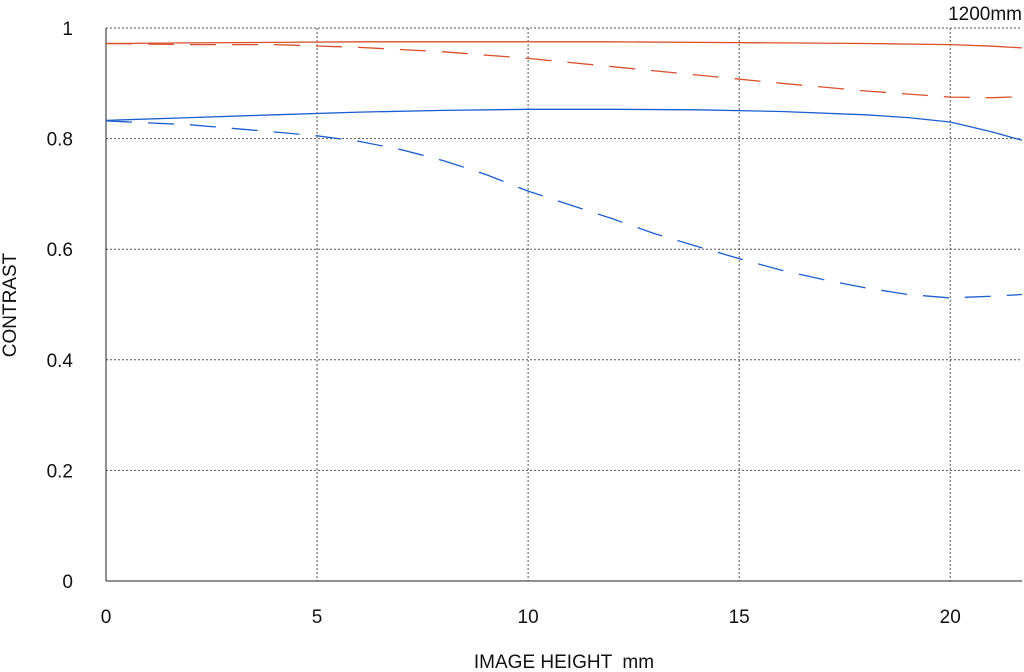 This screenshot has width=1024, height=672. Describe the element at coordinates (60, 140) in the screenshot. I see `y-tick-label: 0.8` at that location.